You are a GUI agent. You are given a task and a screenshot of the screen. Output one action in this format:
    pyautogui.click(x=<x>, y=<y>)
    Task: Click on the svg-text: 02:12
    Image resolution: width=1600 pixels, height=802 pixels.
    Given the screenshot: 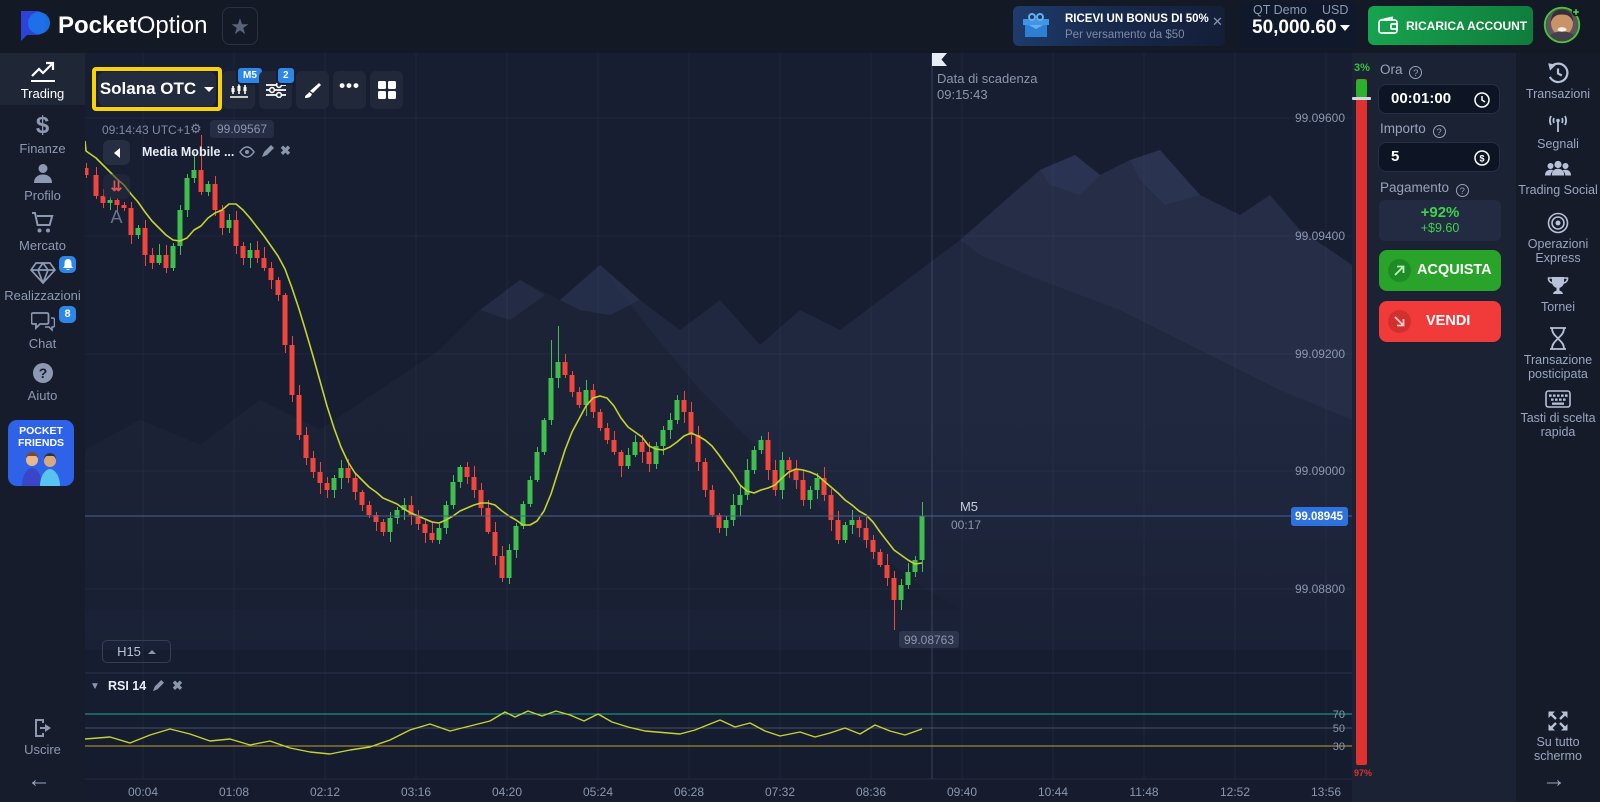 What is the action you would take?
    pyautogui.click(x=325, y=792)
    